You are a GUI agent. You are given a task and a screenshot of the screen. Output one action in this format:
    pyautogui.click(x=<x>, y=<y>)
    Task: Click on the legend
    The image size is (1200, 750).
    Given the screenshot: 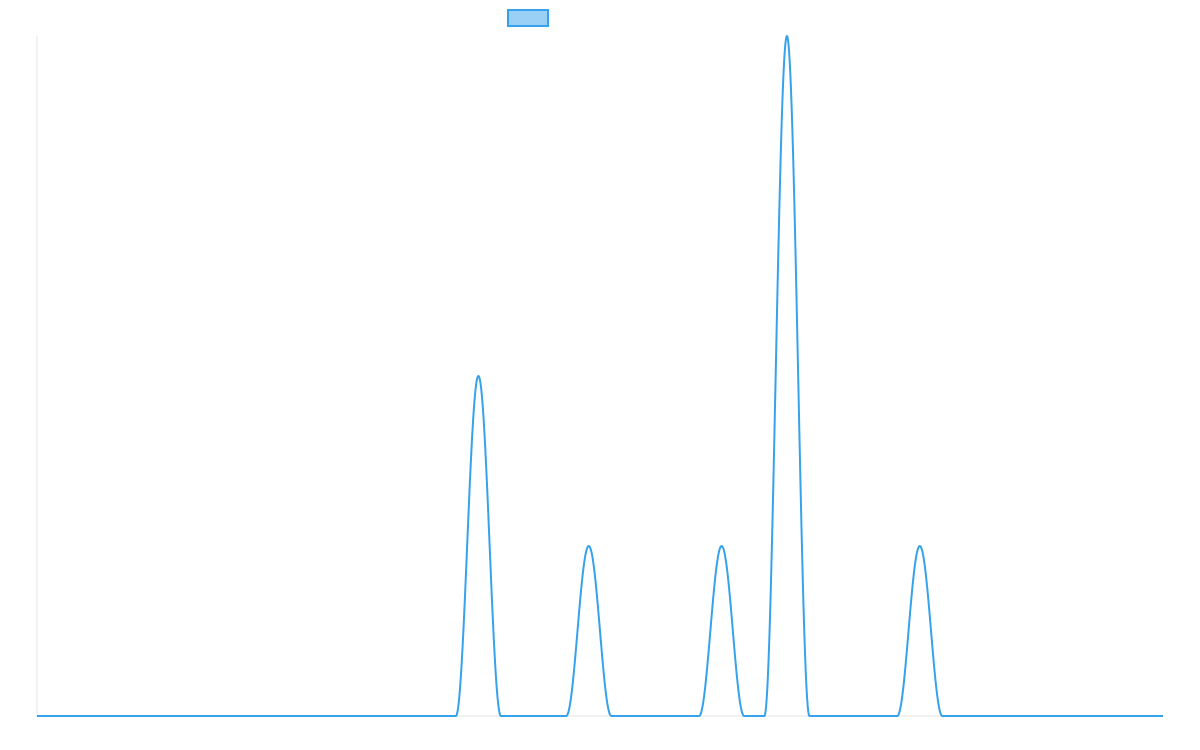 What is the action you would take?
    pyautogui.click(x=528, y=18)
    